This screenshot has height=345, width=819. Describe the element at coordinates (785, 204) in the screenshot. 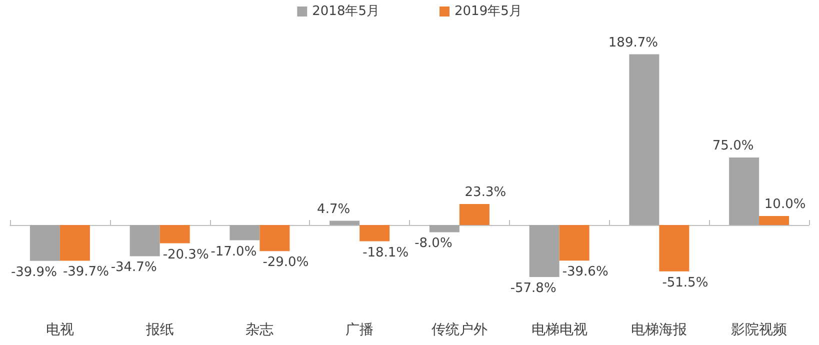

I see `data-label: 10.0%` at that location.